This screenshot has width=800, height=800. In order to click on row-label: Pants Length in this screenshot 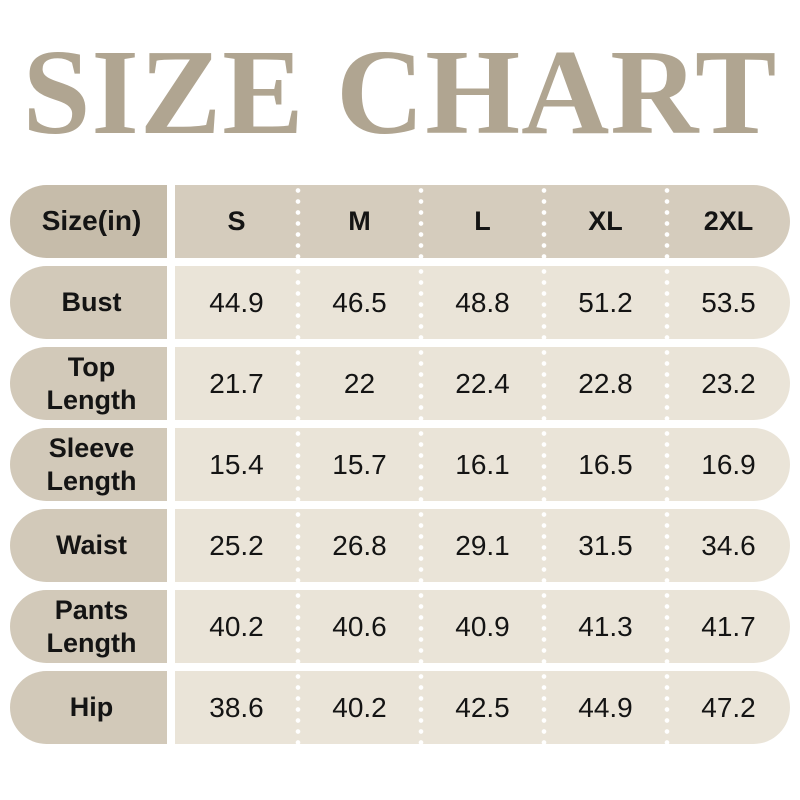, I will do `click(88, 626)`.